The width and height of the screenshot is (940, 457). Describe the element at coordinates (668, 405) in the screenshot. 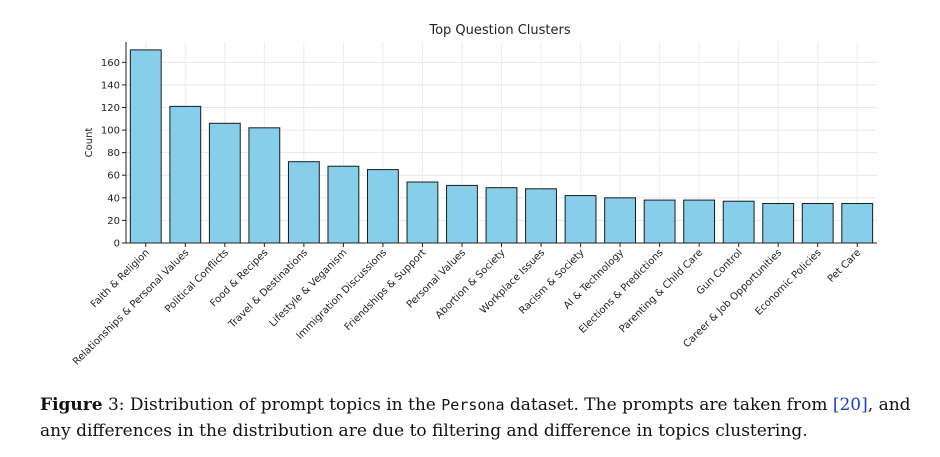

I see `caption-text-middle: dataset. The prompts are taken from` at that location.